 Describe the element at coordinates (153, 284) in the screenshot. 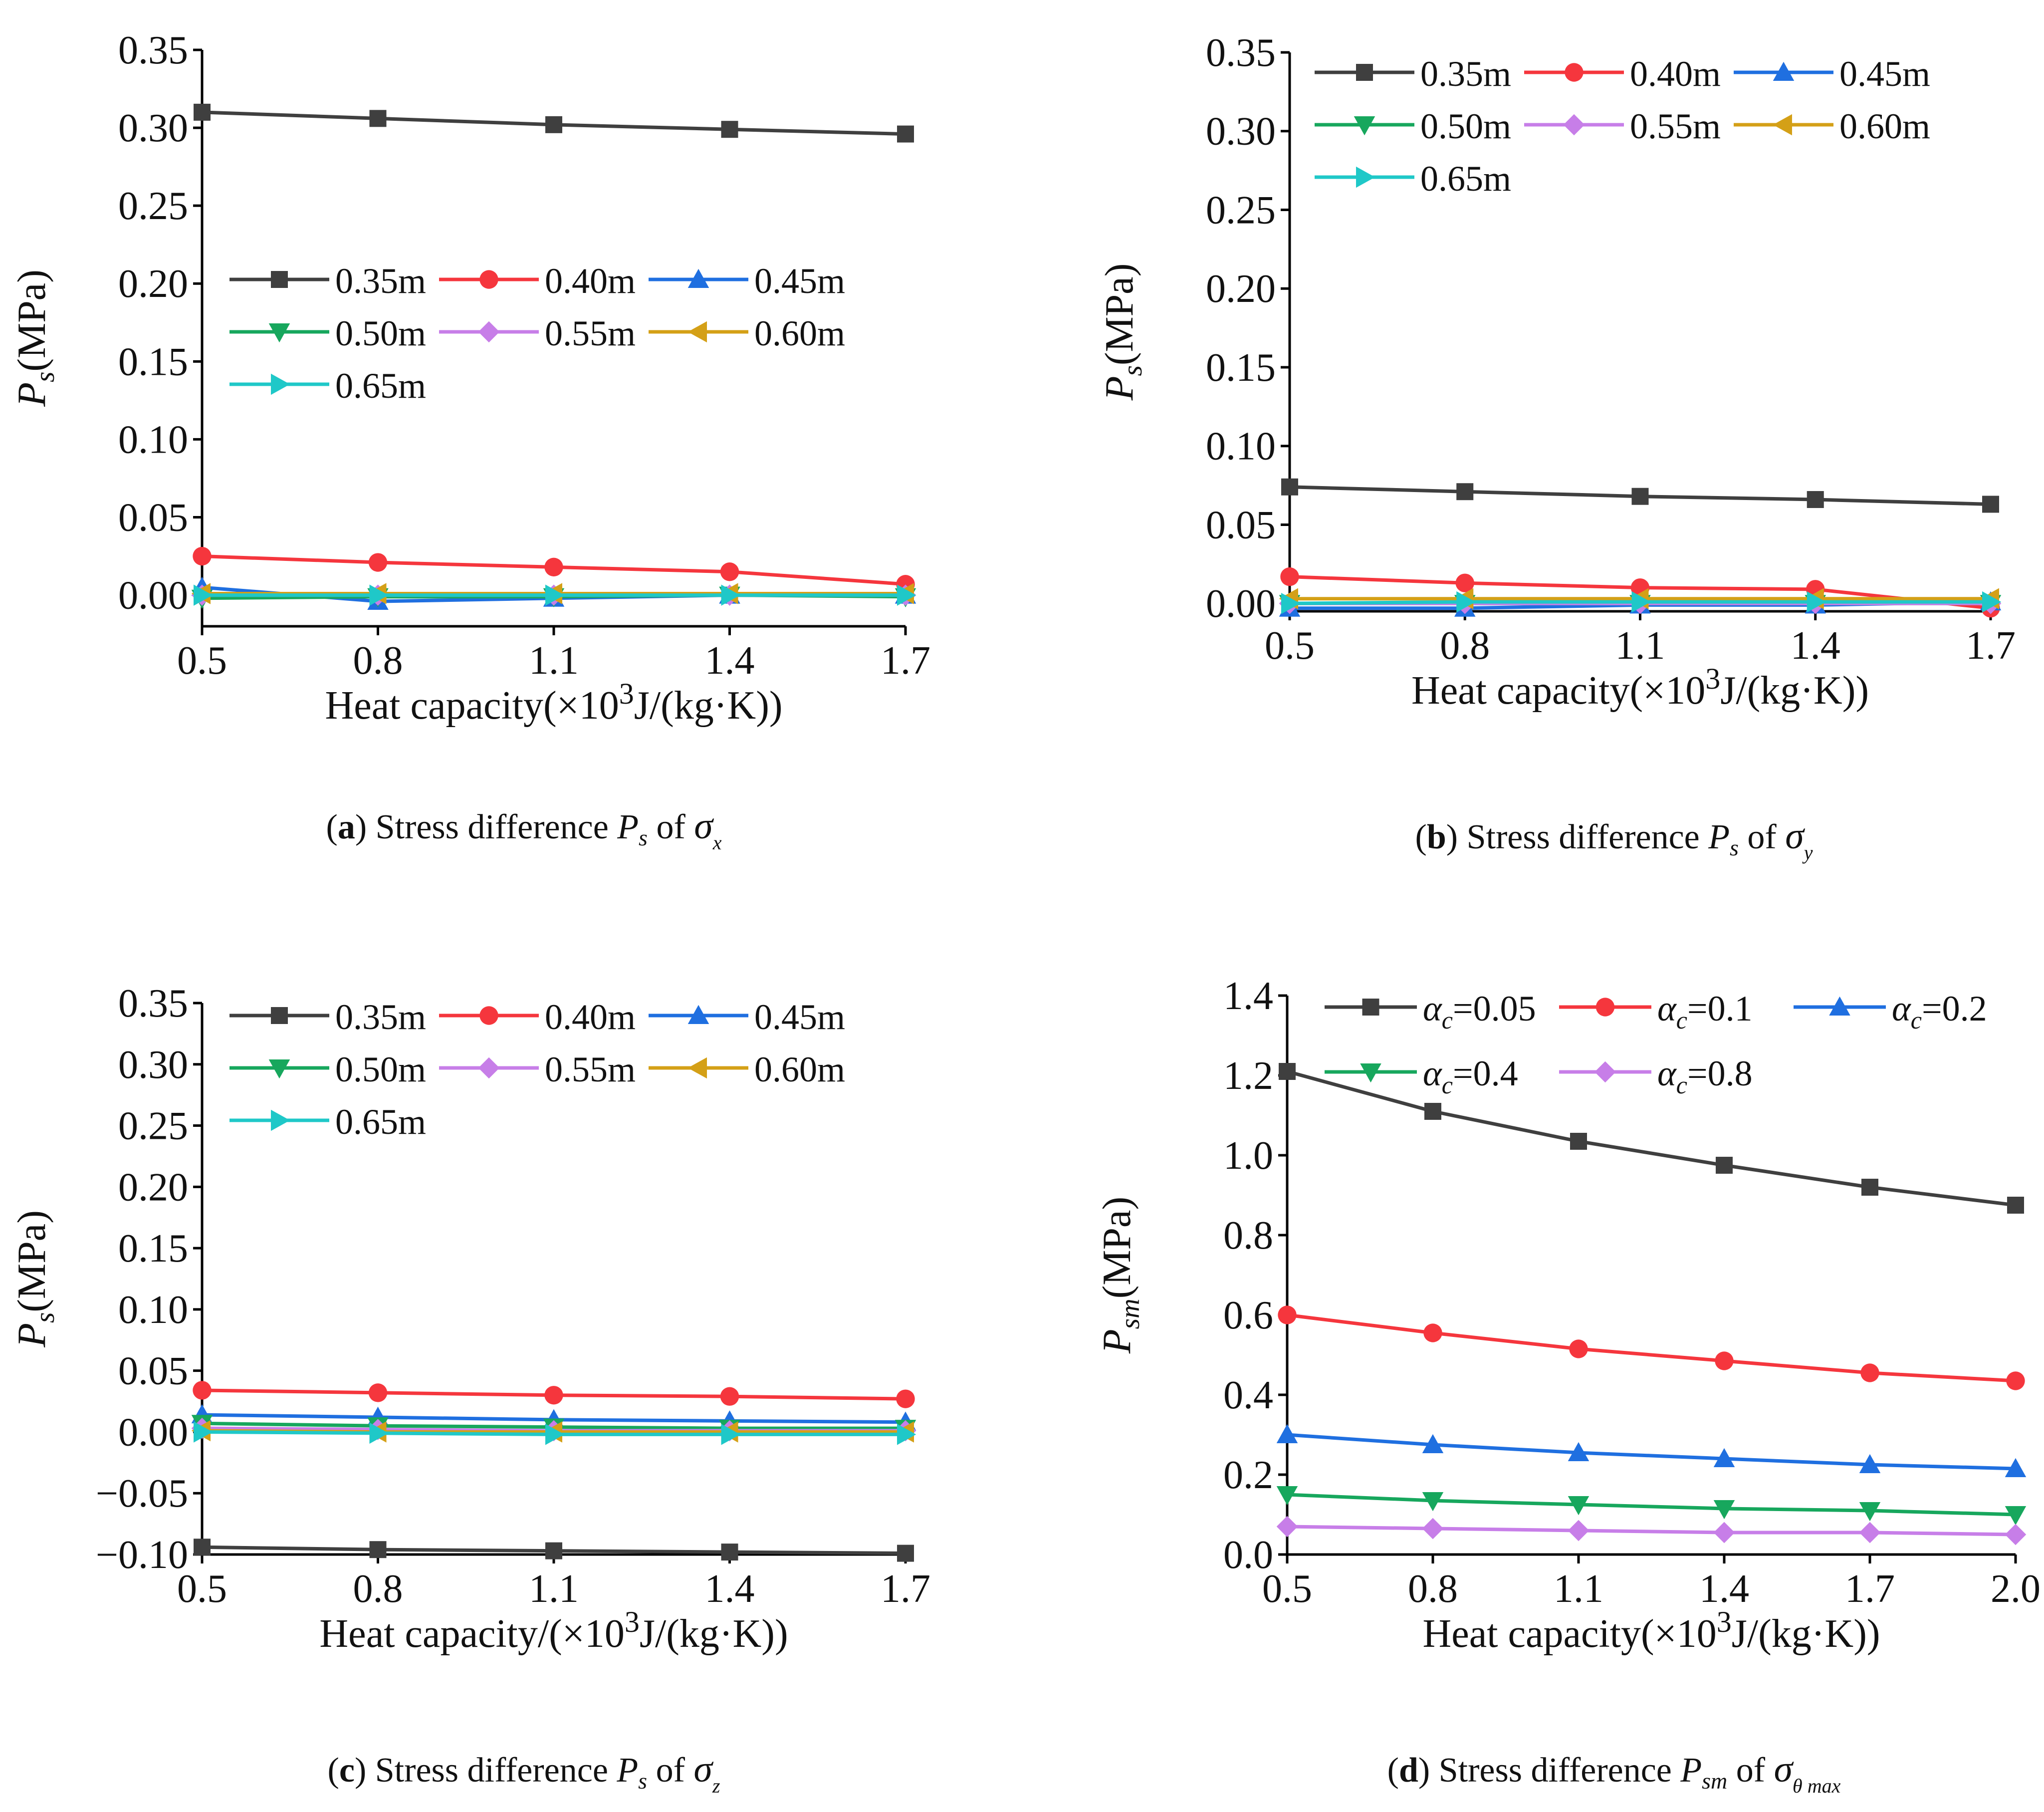

I see `y-tick-label: 0.20` at that location.